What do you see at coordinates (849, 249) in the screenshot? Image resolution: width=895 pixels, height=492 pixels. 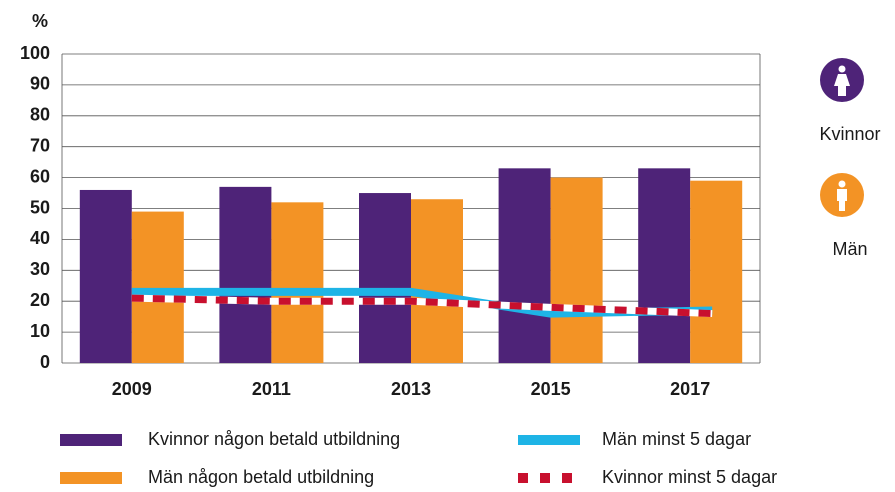 I see `icon-label: Män` at bounding box center [849, 249].